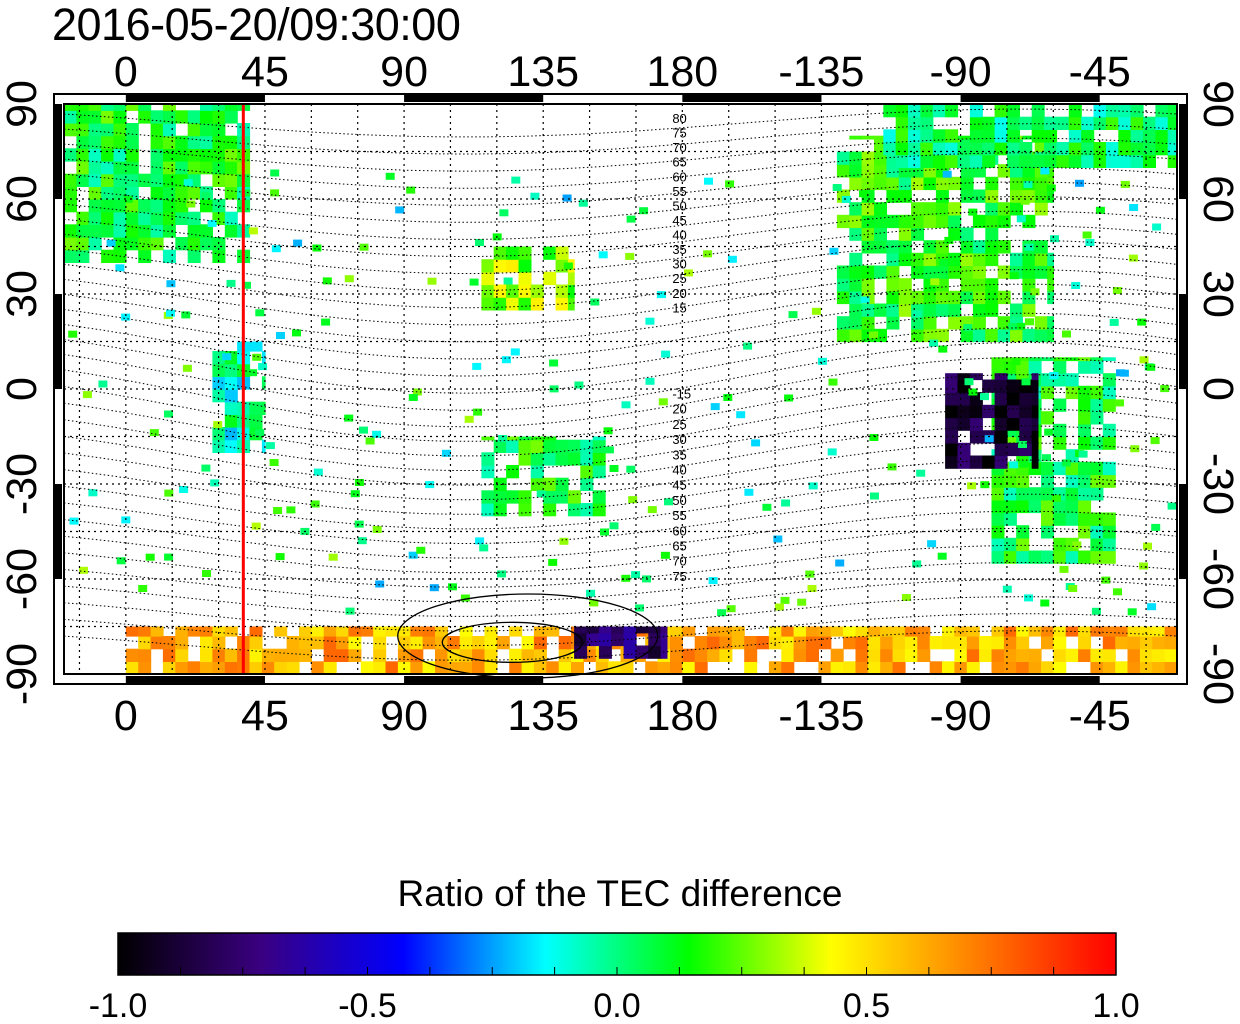  Describe the element at coordinates (118, 1005) in the screenshot. I see `colorbar-tick-label: -1.0` at that location.